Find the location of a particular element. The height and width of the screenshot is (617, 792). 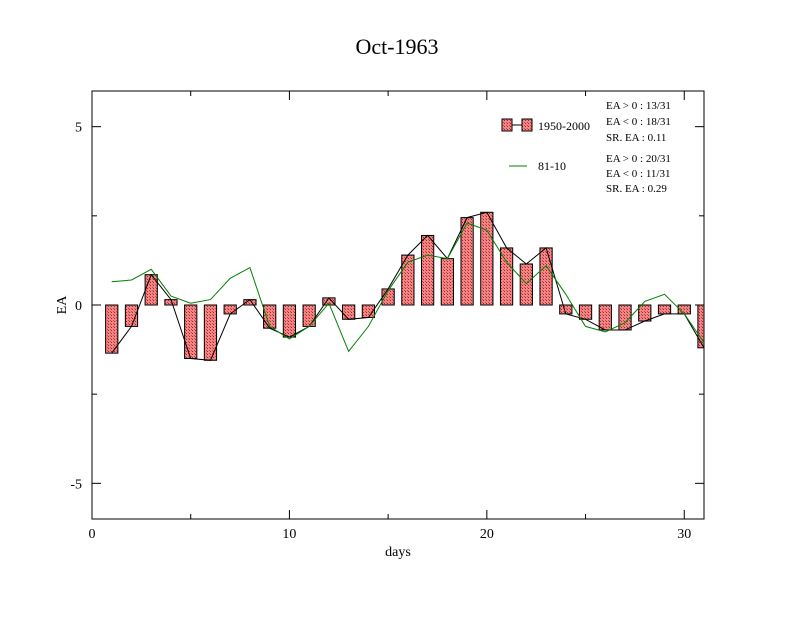

y-axis-label: EA is located at coordinates (62, 305).